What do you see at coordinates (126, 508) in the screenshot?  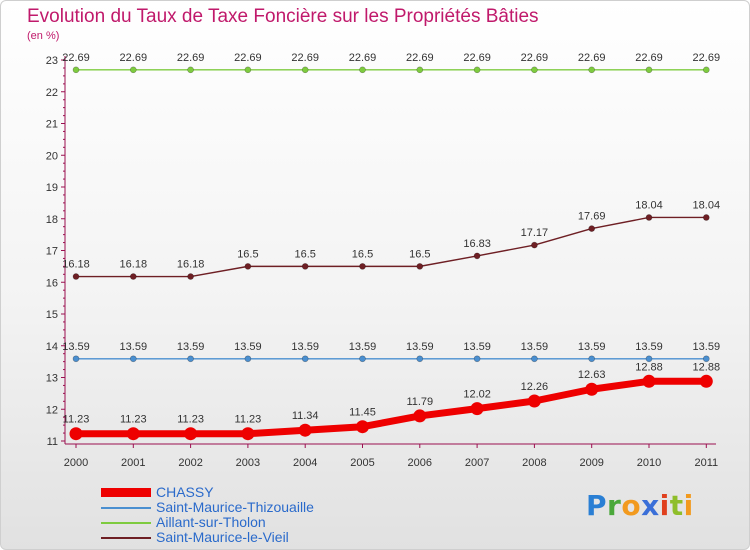 I see `legend-swatch-saint-maurice-thizouaille` at bounding box center [126, 508].